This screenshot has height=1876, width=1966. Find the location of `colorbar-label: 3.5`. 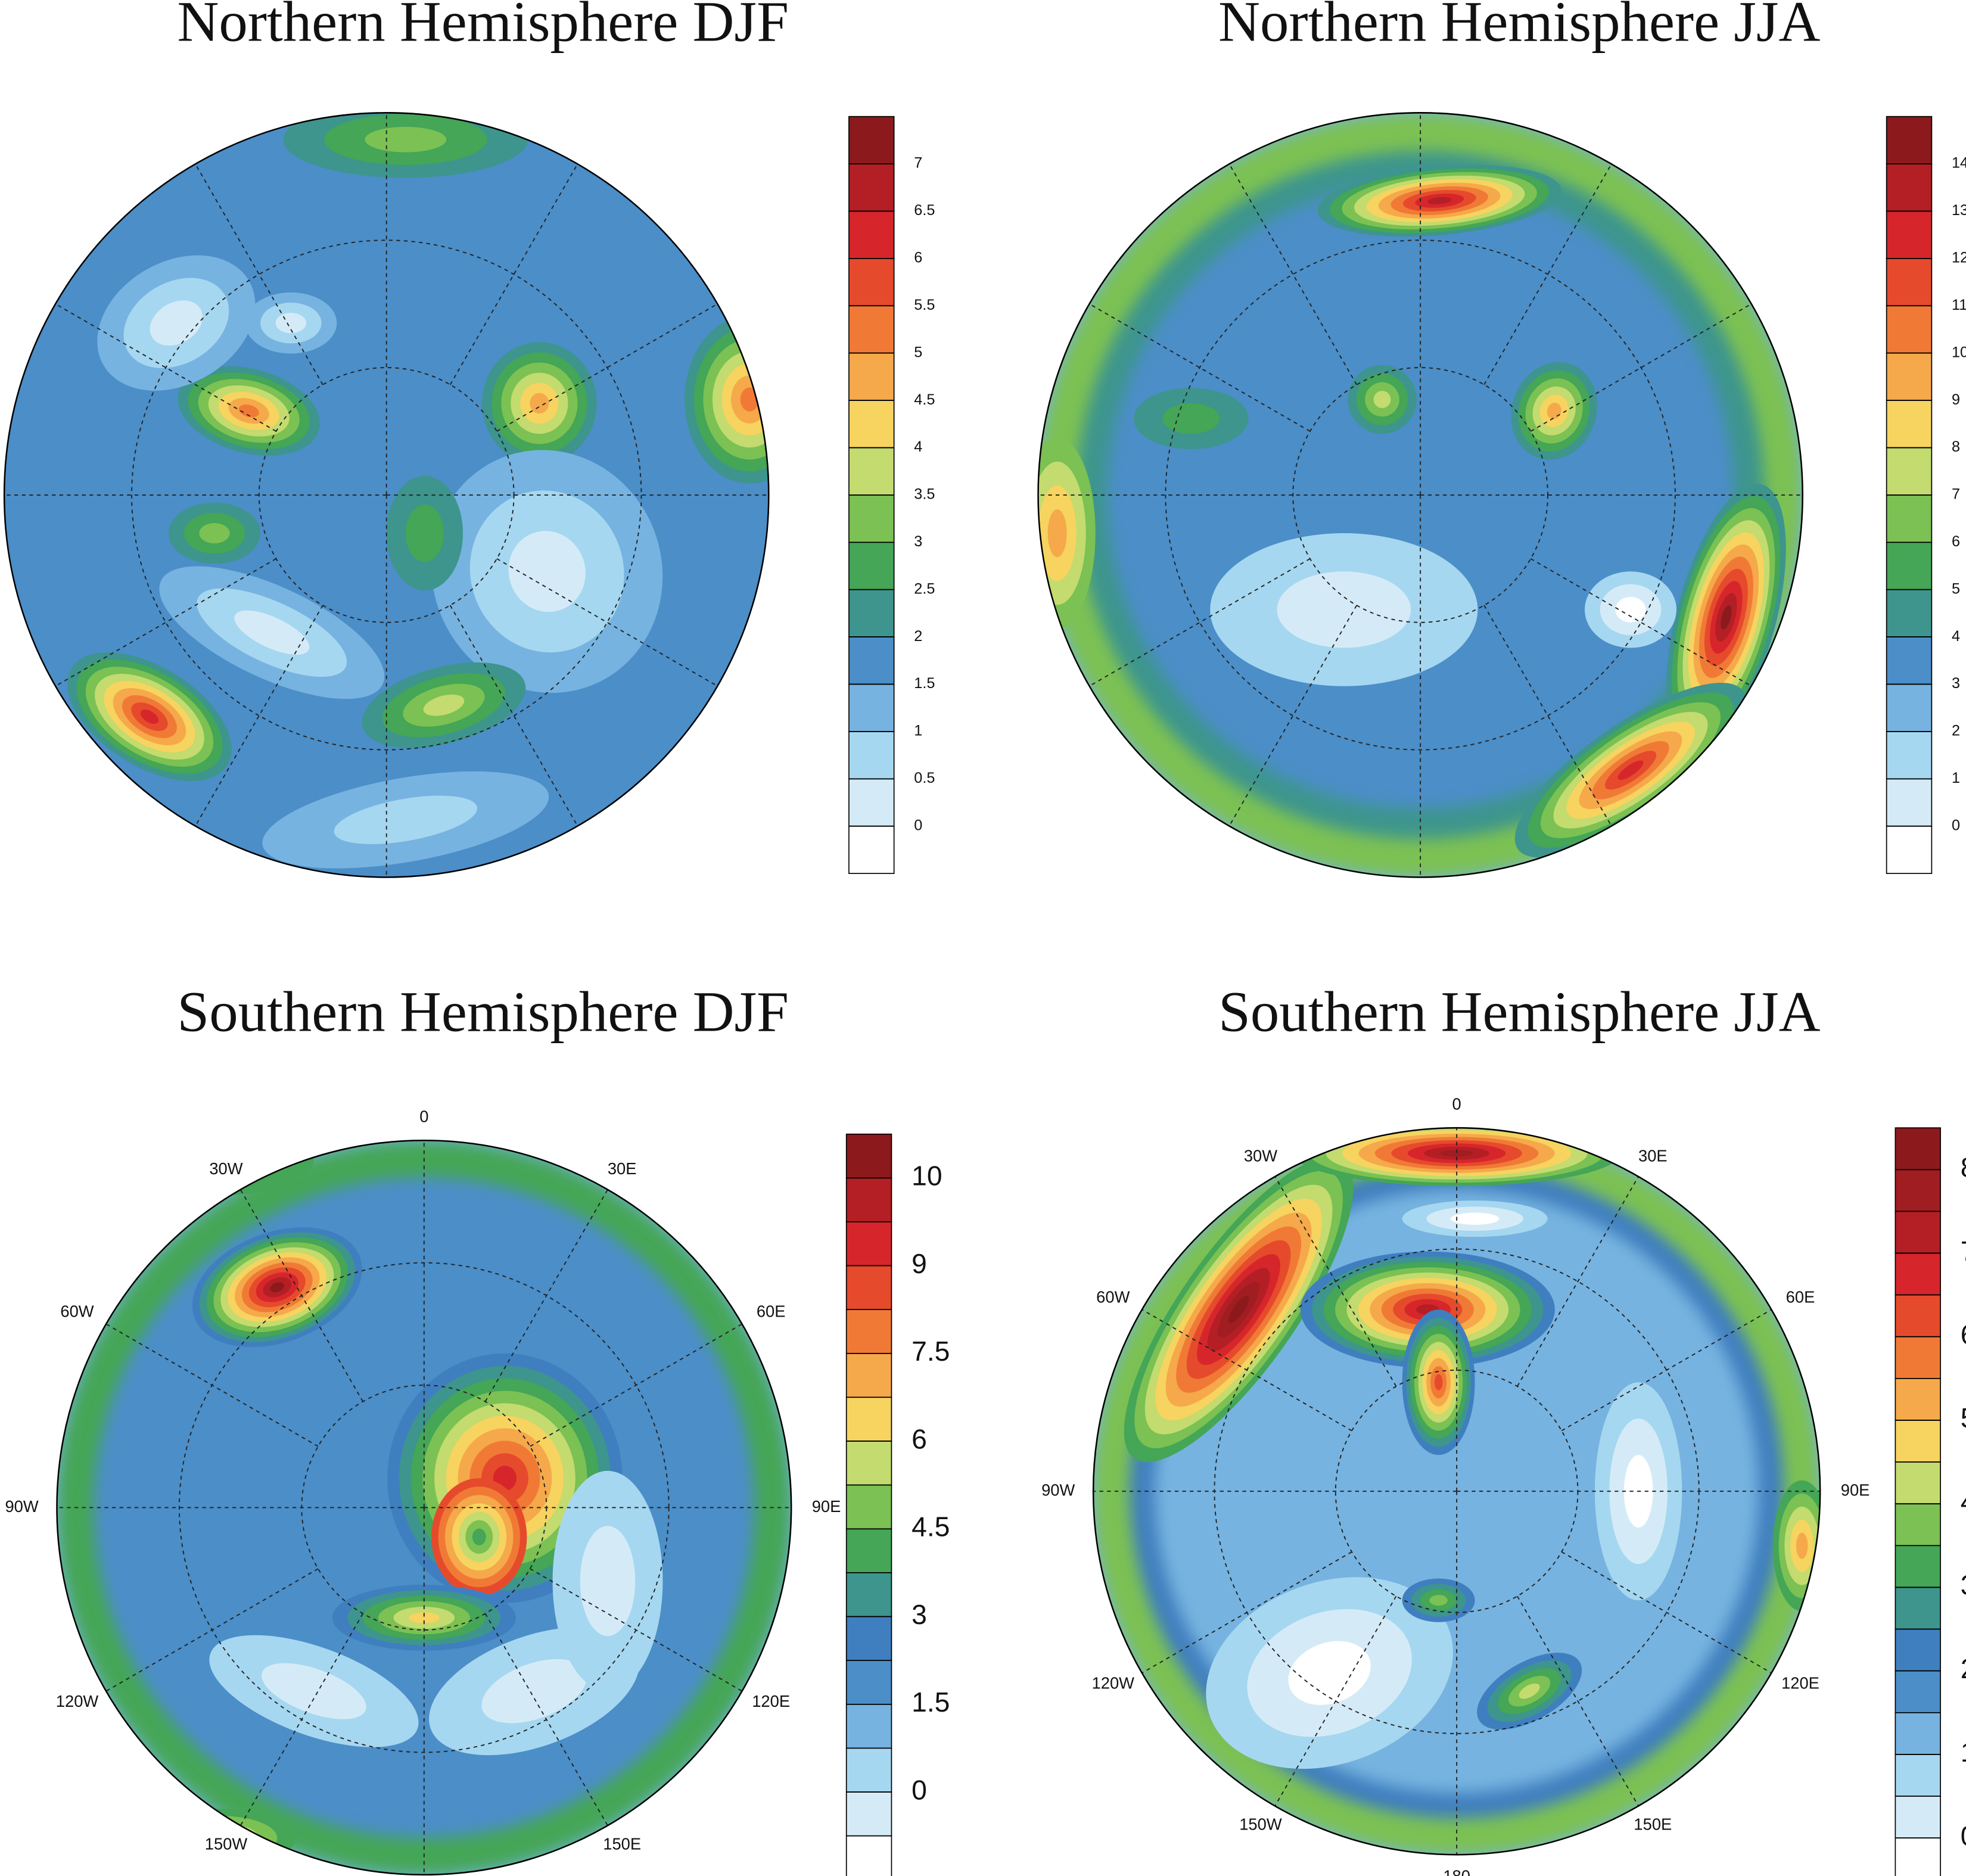

colorbar-label: 3.5 is located at coordinates (924, 494).